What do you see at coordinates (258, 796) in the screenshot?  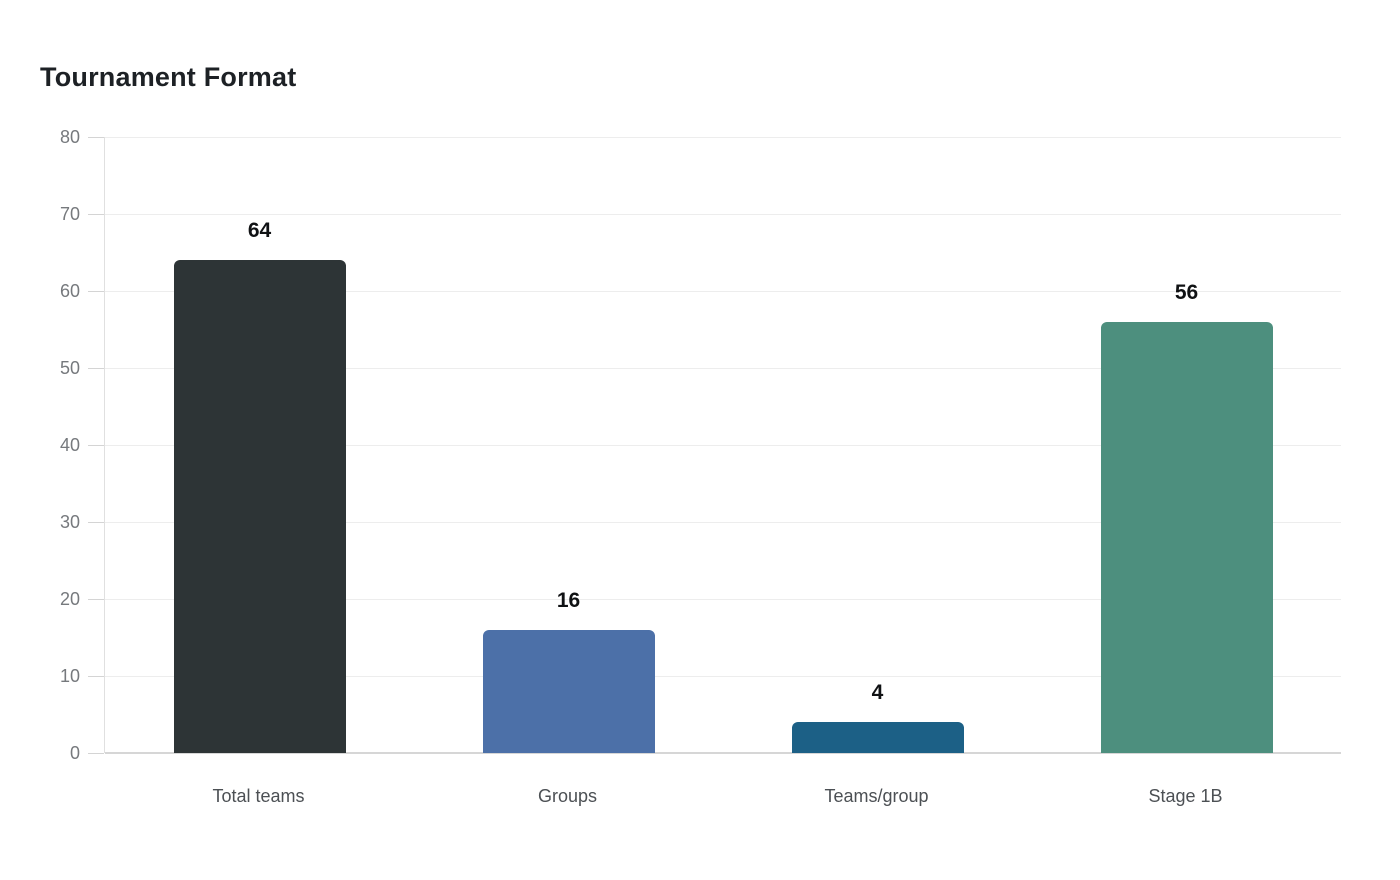 I see `x-category-label: Total teams` at bounding box center [258, 796].